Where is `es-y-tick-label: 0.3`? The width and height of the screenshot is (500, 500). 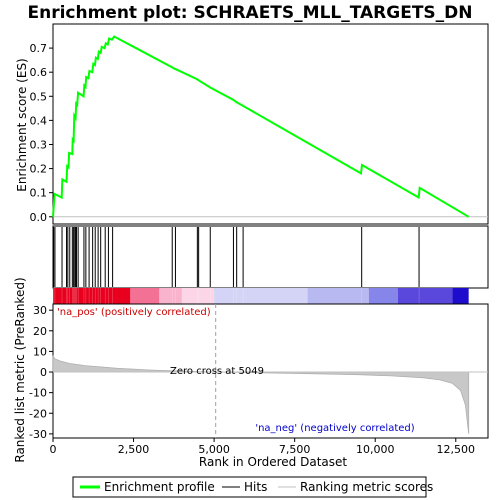
es-y-tick-label: 0.3 is located at coordinates (39, 144).